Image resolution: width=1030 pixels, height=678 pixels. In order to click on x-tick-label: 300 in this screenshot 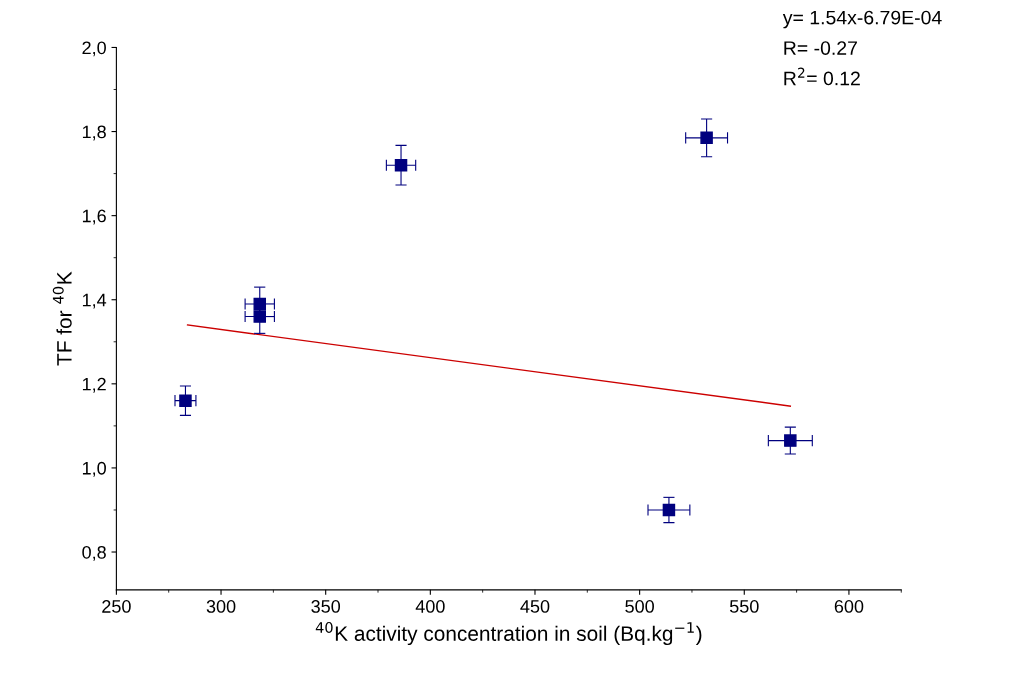, I will do `click(221, 606)`.